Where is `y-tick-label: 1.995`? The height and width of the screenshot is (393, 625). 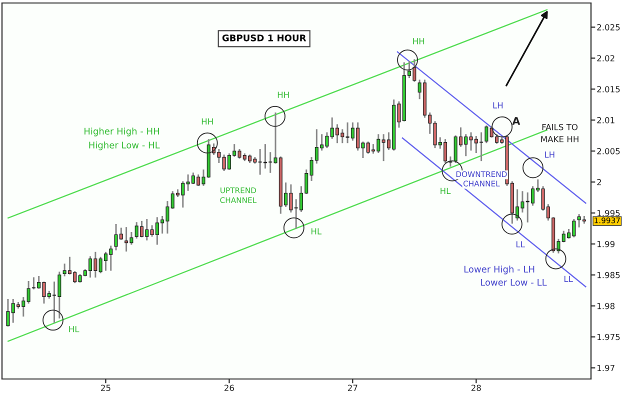 y-tick-label: 1.995 is located at coordinates (608, 213).